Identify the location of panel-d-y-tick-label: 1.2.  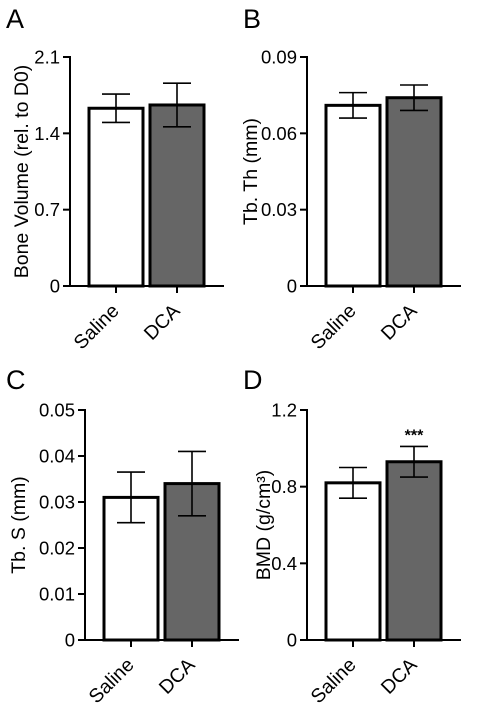
(284, 410).